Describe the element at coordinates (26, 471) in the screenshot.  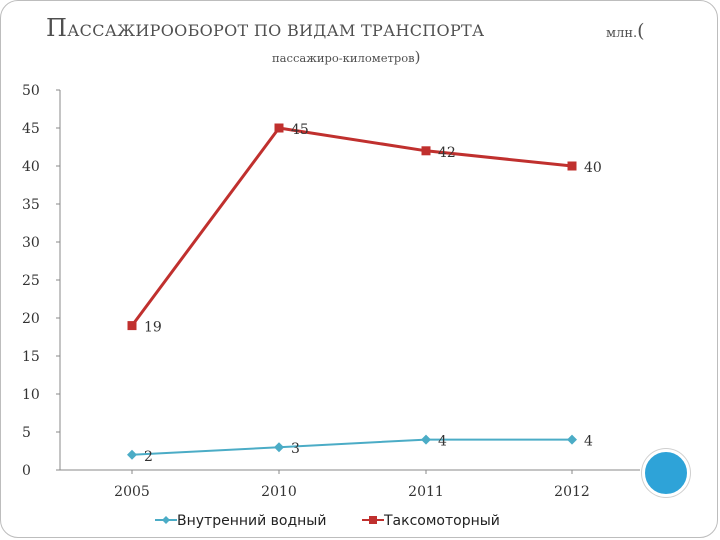
I see `y-tick-label: 0` at that location.